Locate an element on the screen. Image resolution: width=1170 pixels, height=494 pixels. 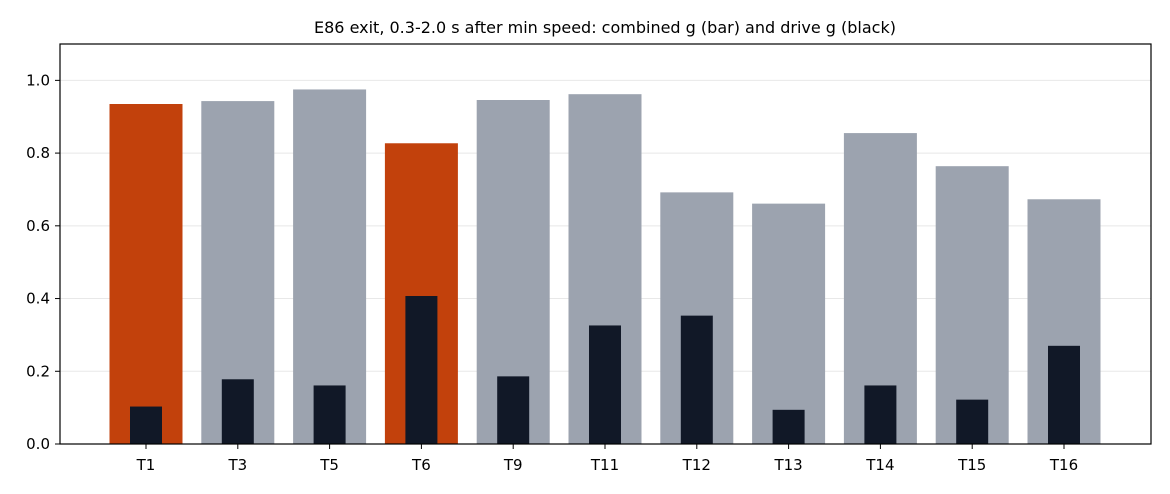
drive-bar-t11 is located at coordinates (605, 384).